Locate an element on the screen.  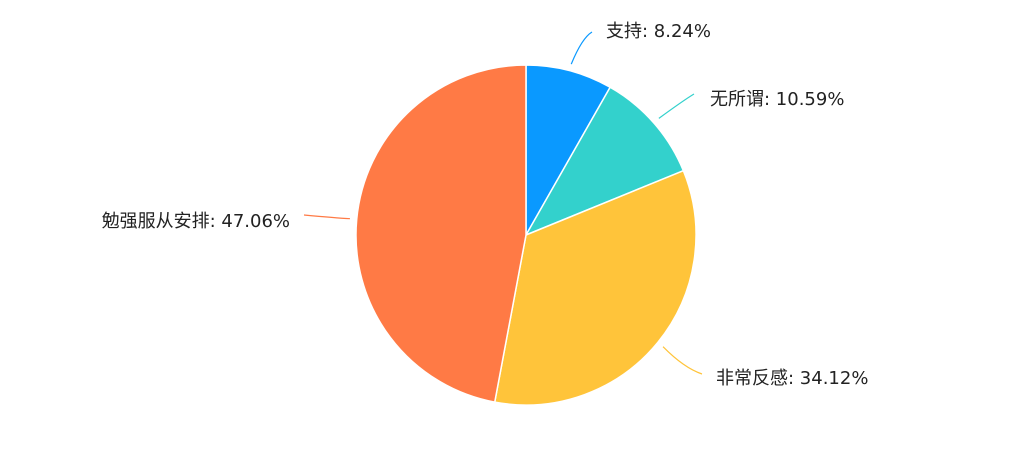
slice-label-1: 无所谓: 10.59% is located at coordinates (777, 99).